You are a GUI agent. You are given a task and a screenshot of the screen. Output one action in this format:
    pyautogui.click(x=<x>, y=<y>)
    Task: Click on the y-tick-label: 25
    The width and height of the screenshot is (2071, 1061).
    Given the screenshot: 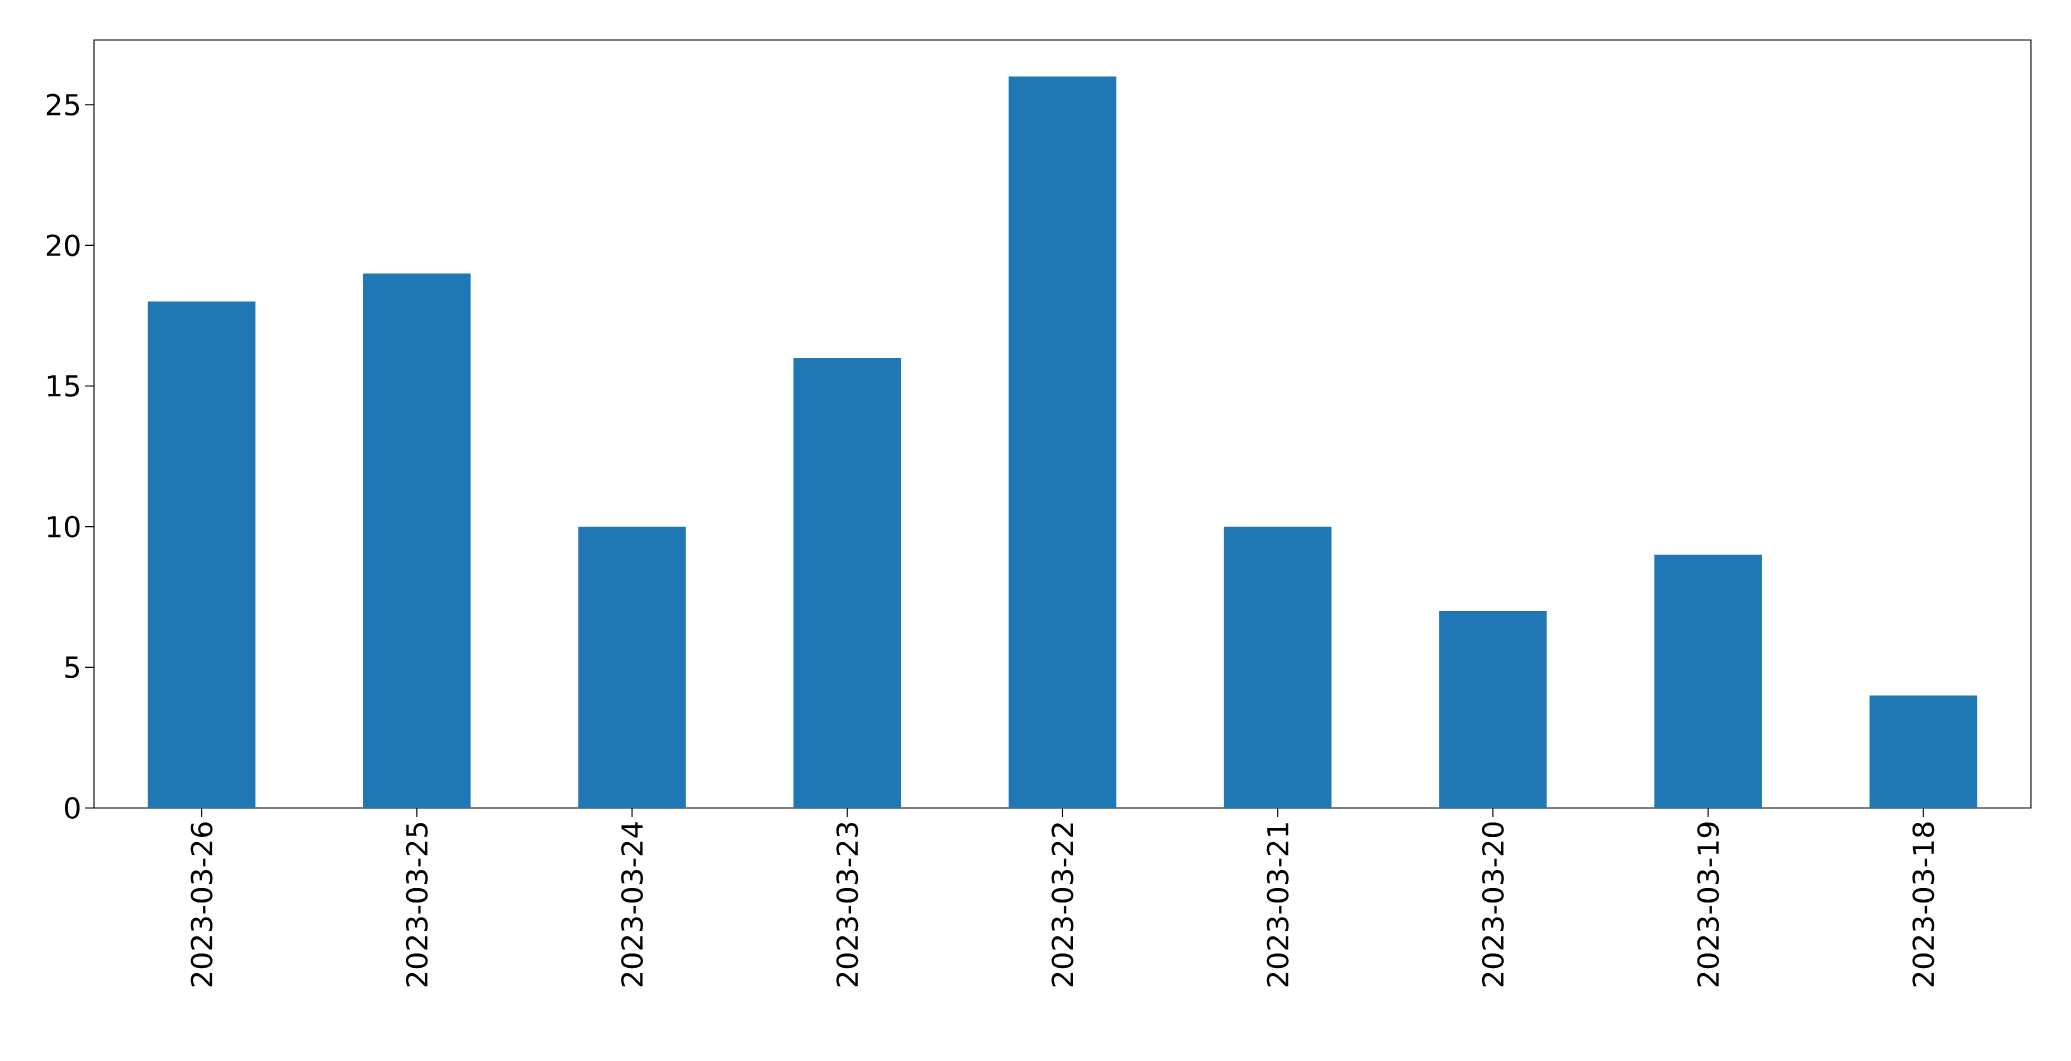 What is the action you would take?
    pyautogui.click(x=62, y=104)
    